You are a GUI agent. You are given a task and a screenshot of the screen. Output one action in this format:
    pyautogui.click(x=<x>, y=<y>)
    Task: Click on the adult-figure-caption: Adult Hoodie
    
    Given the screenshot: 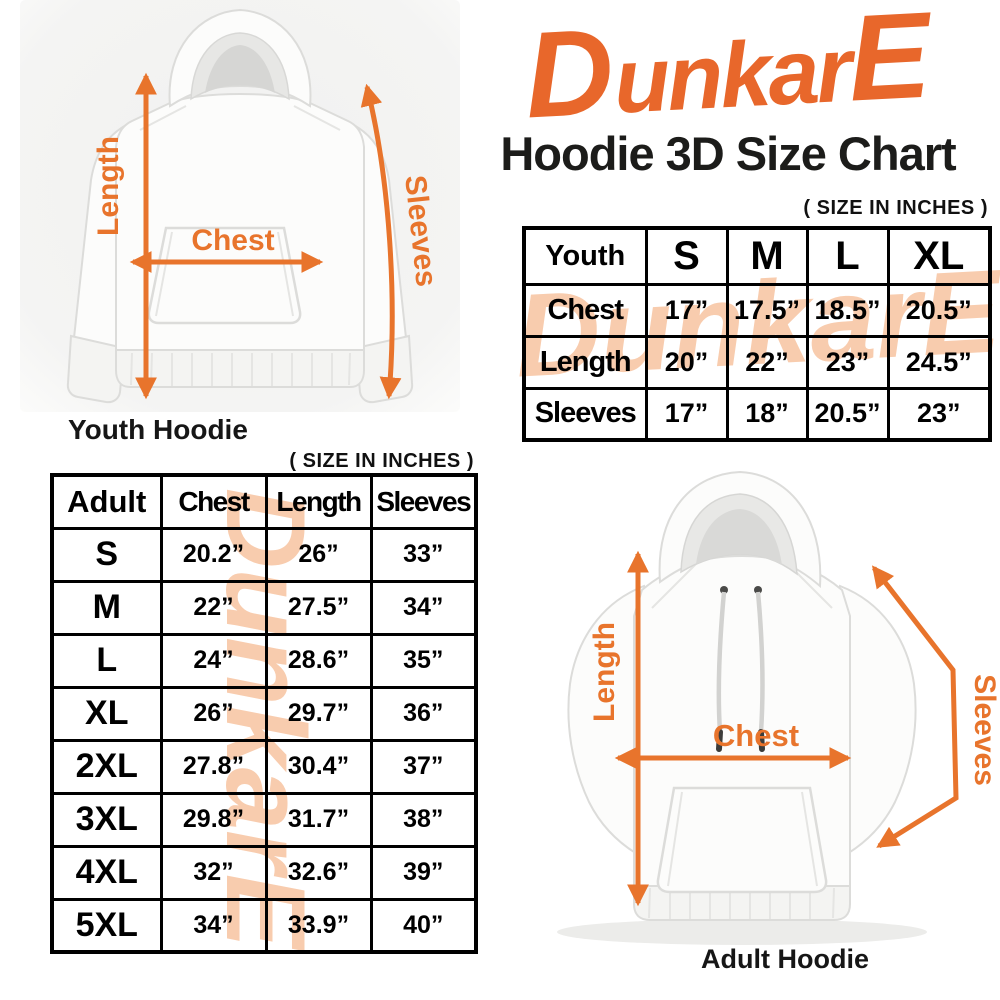 What is the action you would take?
    pyautogui.click(x=785, y=959)
    